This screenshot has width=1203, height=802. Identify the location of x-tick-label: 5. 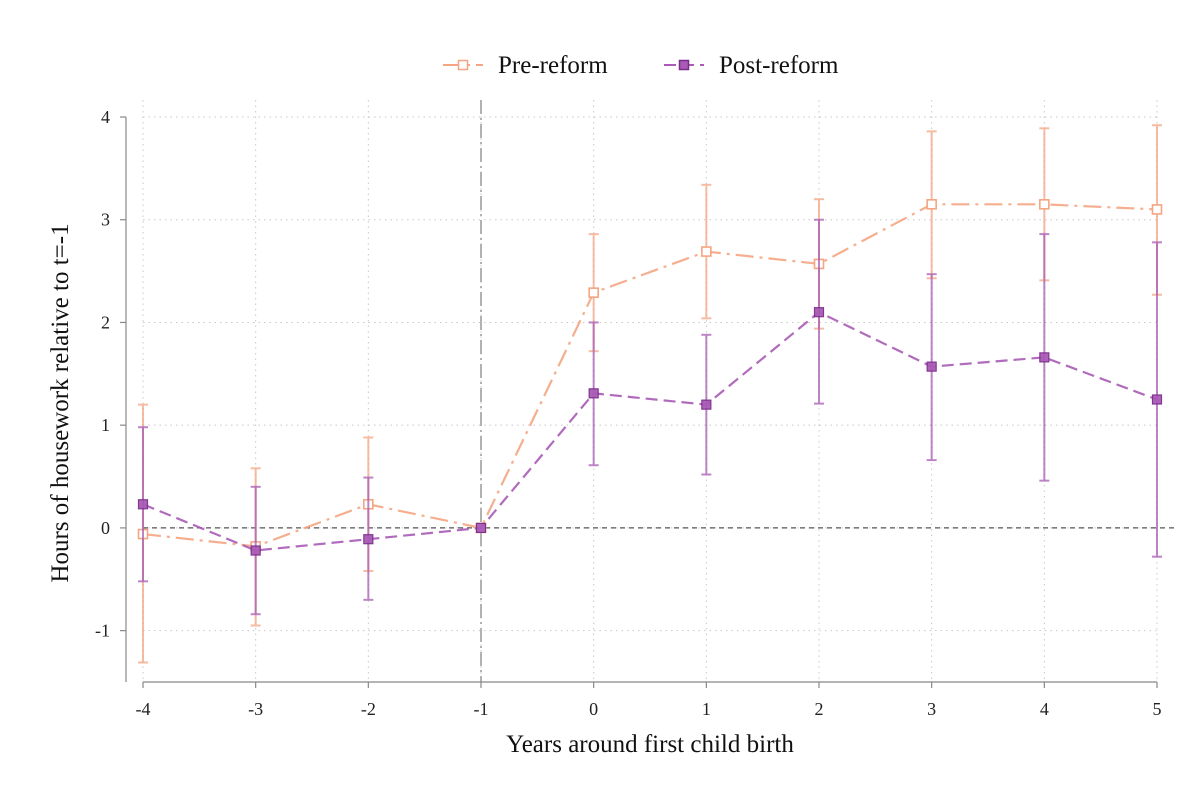
(1157, 709).